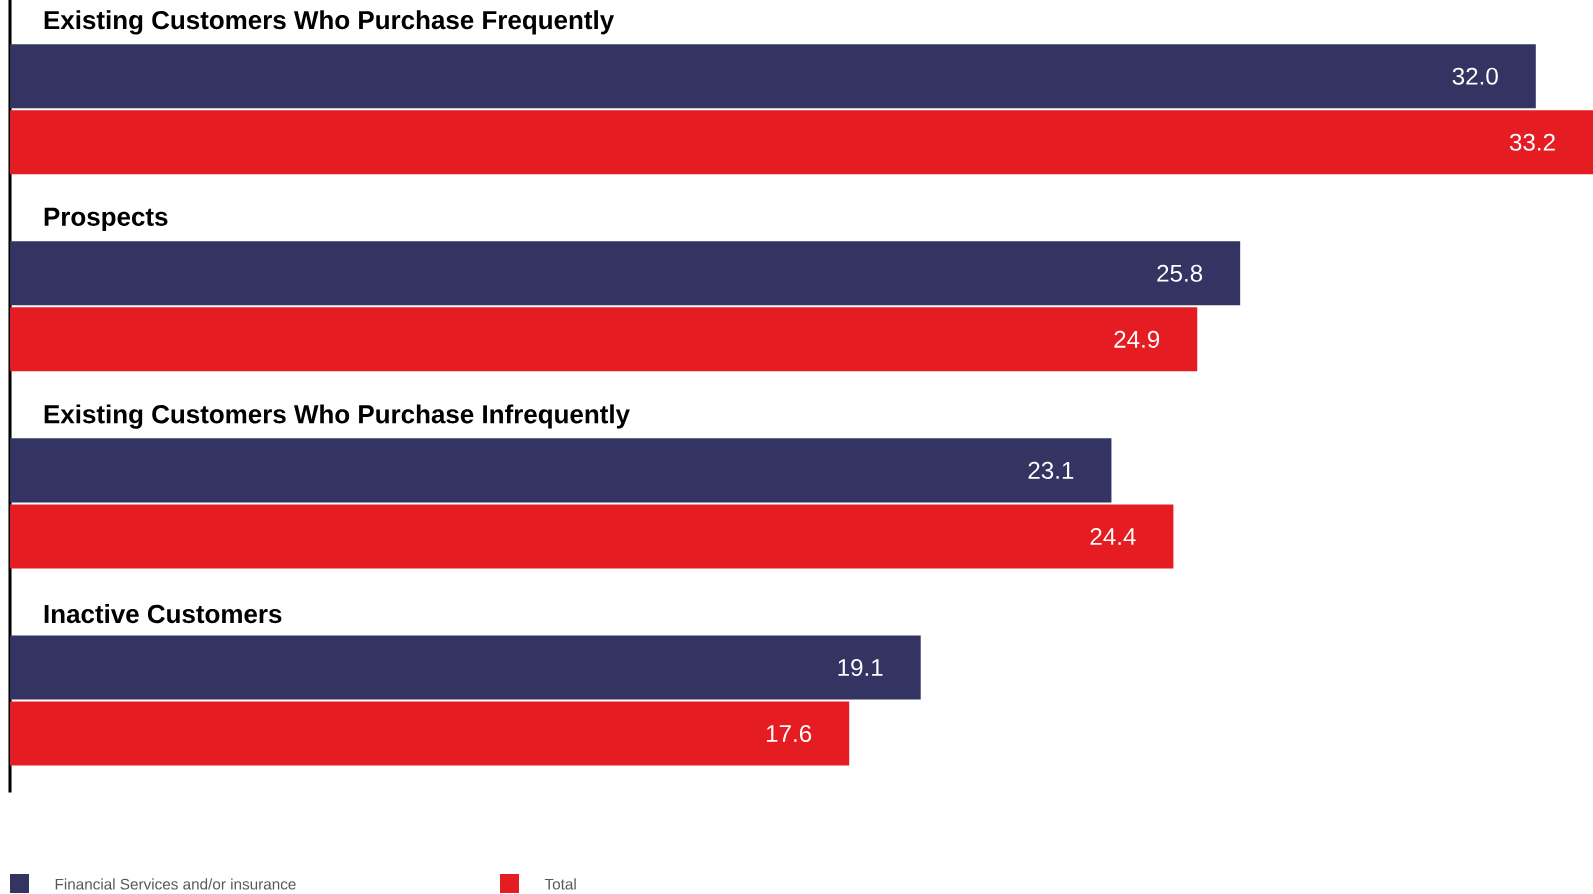  I want to click on legend-label: Financial Services and/or insurance, so click(175, 884).